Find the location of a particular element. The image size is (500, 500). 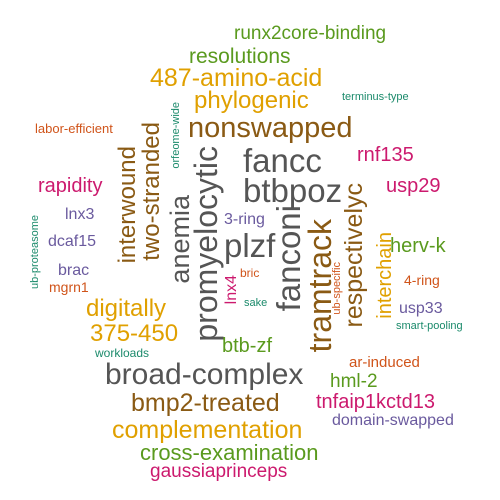

word-ub-specific: ub-specific is located at coordinates (337, 288).